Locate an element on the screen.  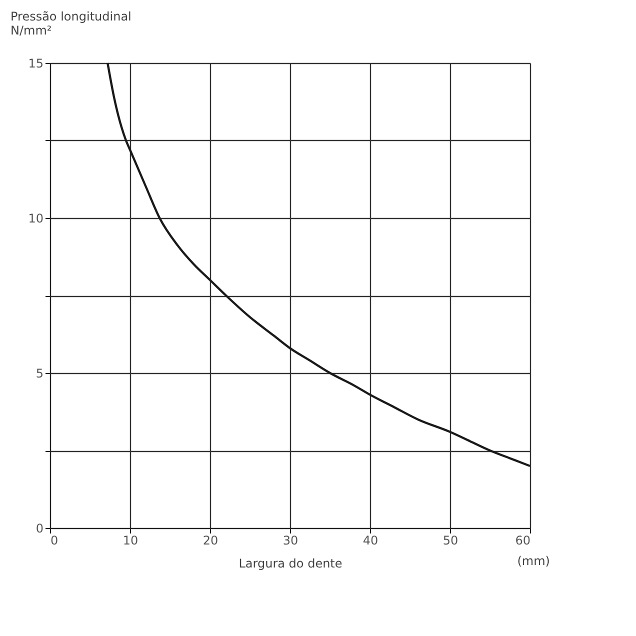
text: (mm) is located at coordinates (533, 561).